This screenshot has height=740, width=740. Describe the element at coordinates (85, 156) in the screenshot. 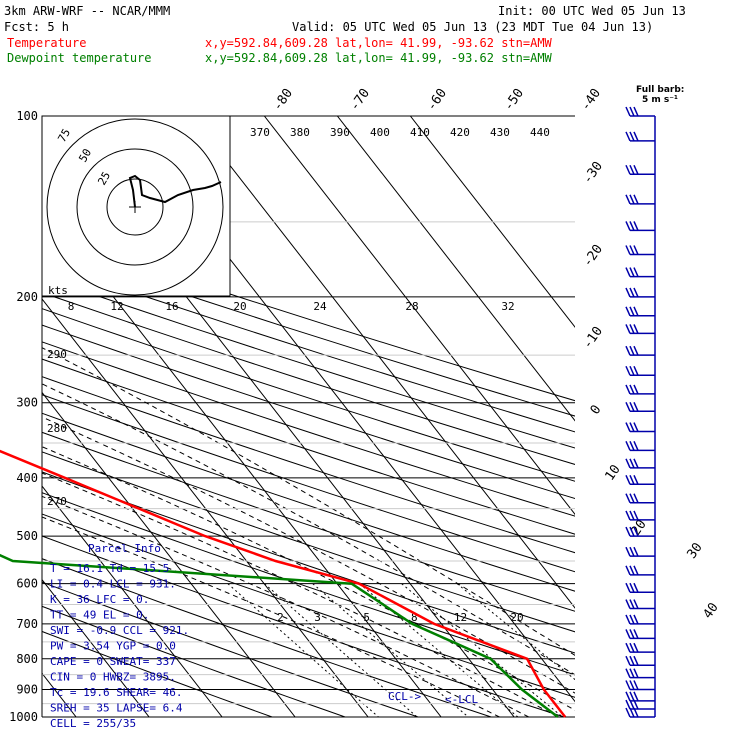

I see `hodograph-ring-label: 50` at that location.